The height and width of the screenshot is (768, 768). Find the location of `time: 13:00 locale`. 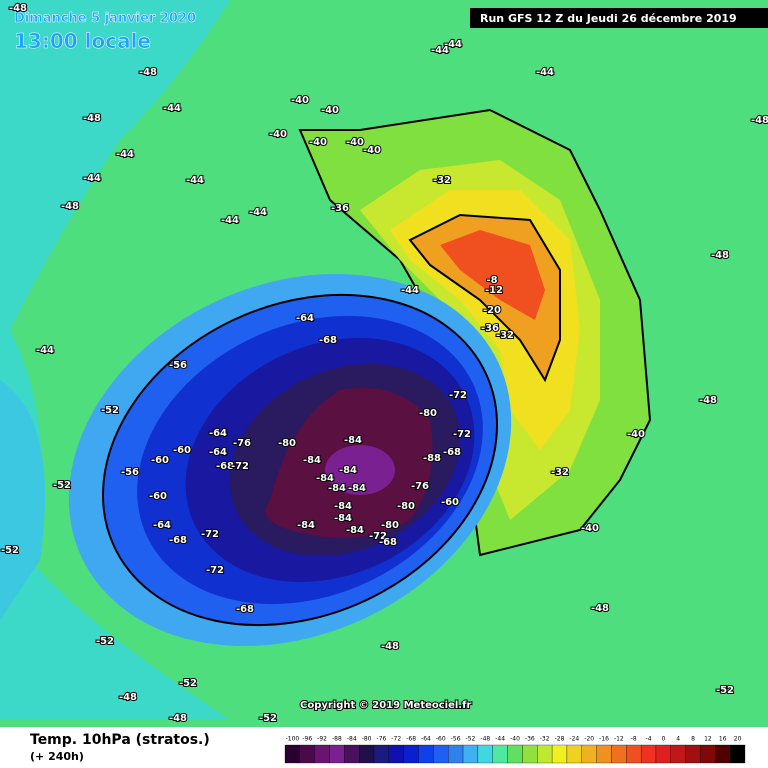

time: 13:00 locale is located at coordinates (82, 41).